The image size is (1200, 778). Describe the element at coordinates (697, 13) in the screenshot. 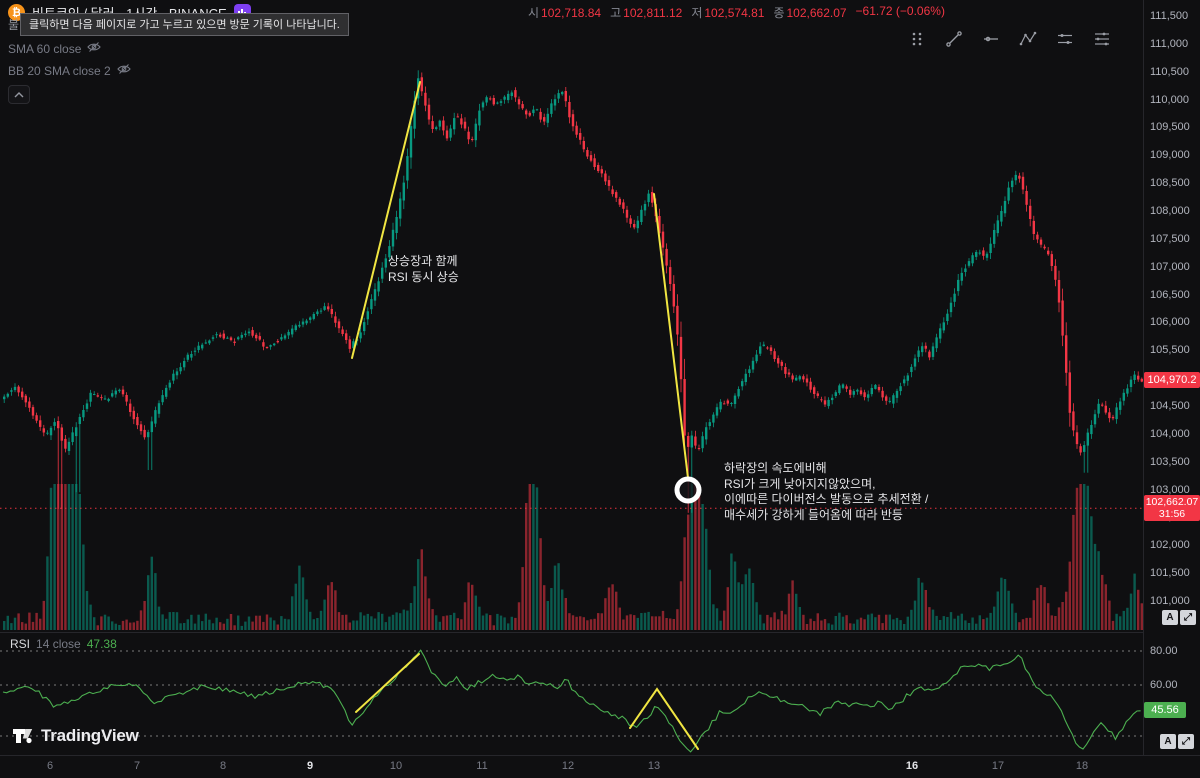

I see `low-label: 저` at that location.